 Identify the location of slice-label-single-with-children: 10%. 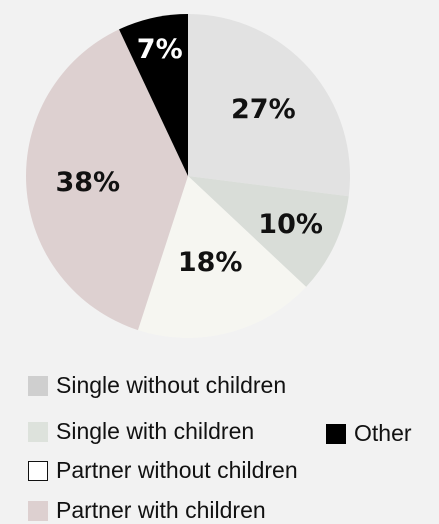
(290, 224).